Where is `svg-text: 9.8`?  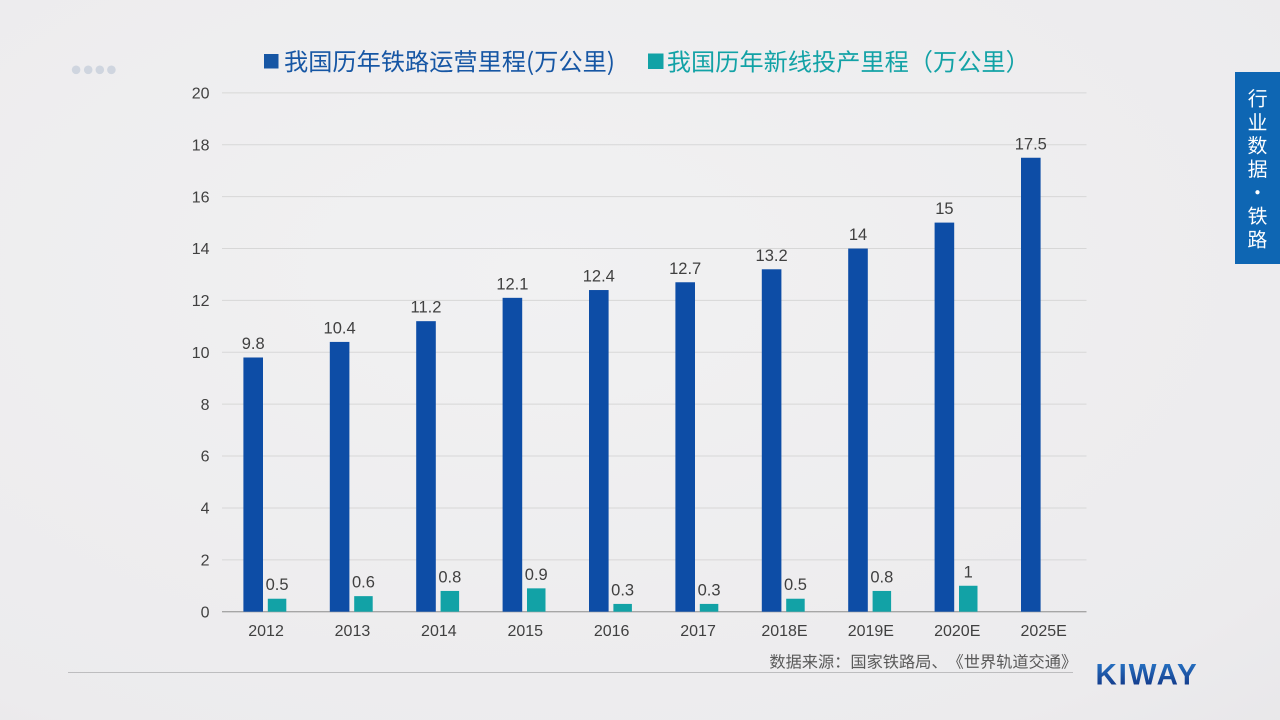
svg-text: 9.8 is located at coordinates (253, 344).